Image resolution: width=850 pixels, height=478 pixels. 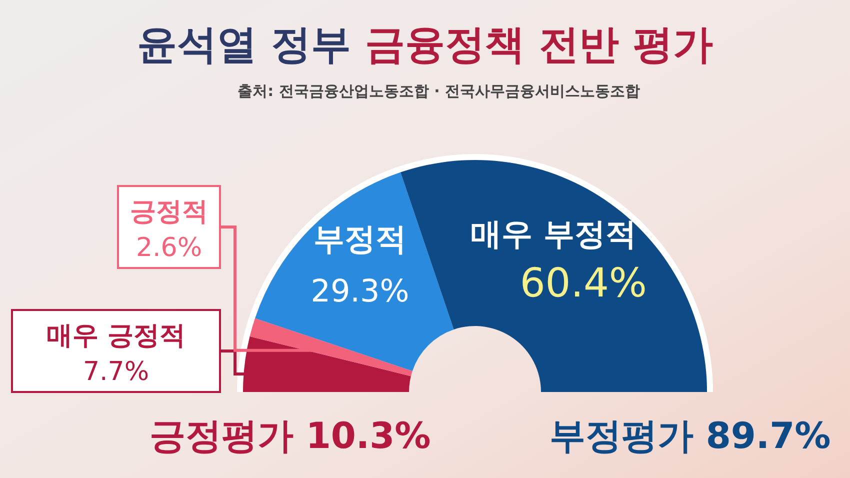 What do you see at coordinates (116, 336) in the screenshot?
I see `slice-label: 매우 긍정적` at bounding box center [116, 336].